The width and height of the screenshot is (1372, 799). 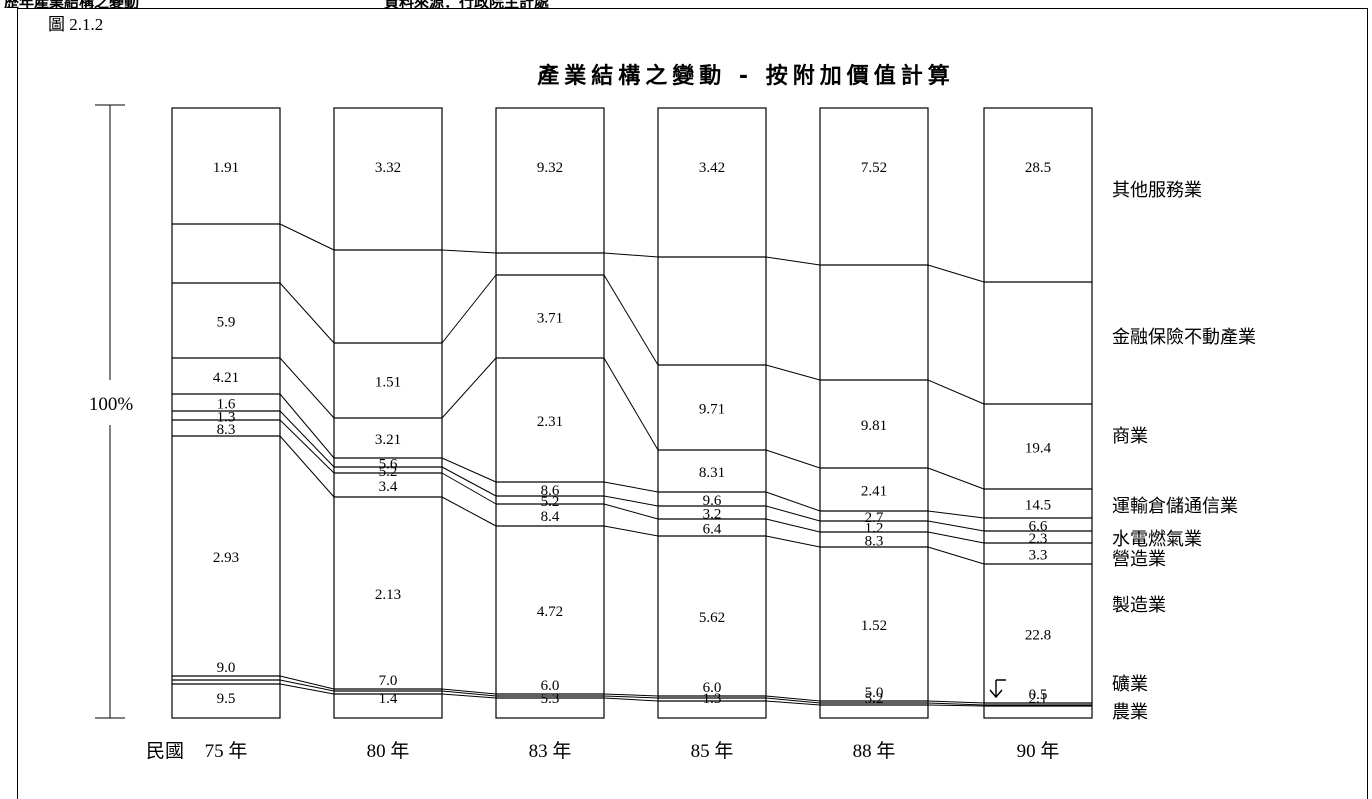 I want to click on industry-label: 礦業, so click(x=1130, y=684).